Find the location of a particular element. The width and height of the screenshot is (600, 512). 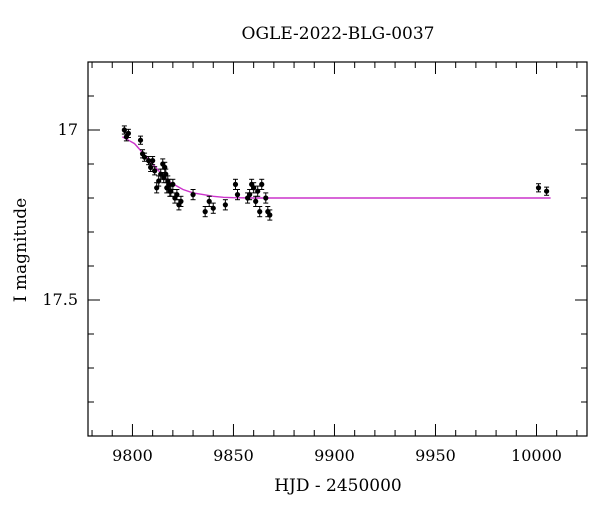

y-tick-label: 17 is located at coordinates (68, 129).